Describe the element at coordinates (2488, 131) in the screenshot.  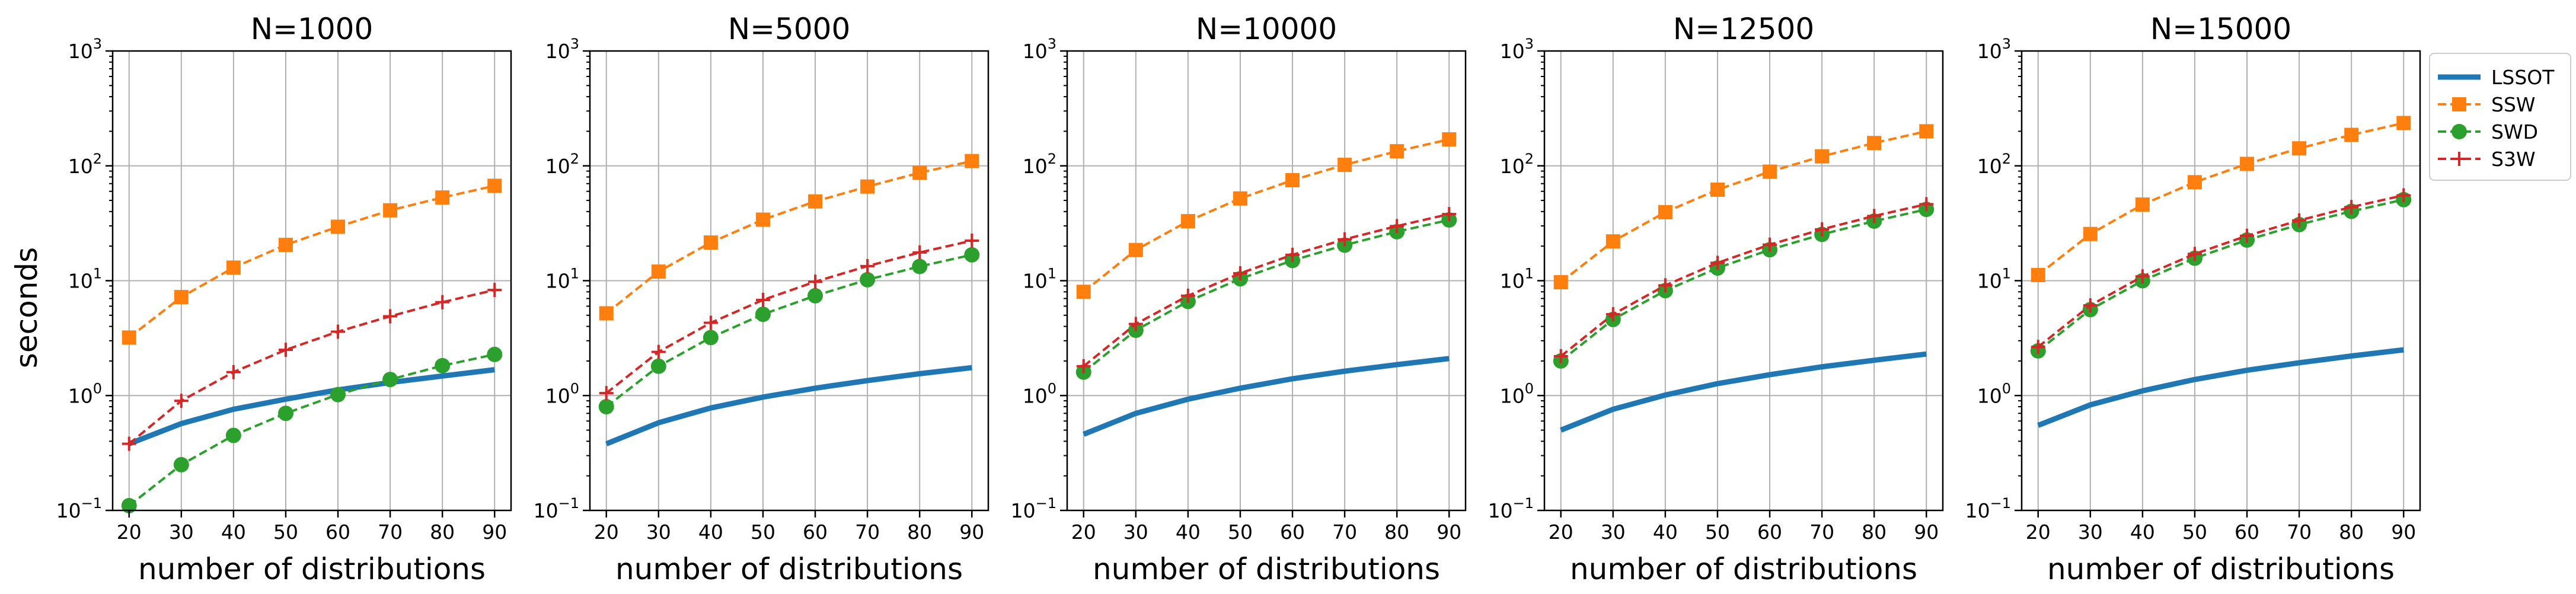
I see `legend-entry-swd: SWD` at that location.